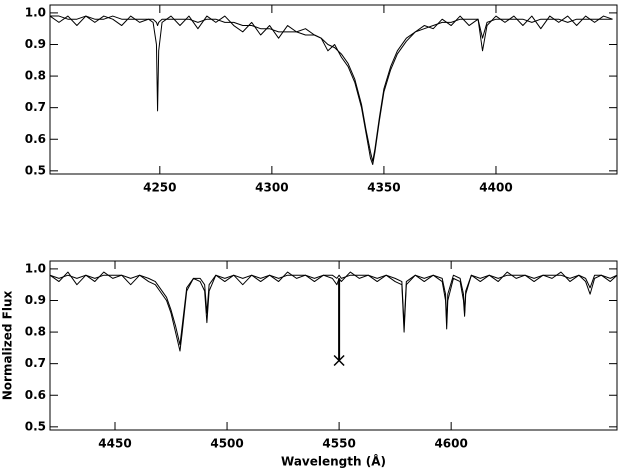 Image resolution: width=621 pixels, height=472 pixels. What do you see at coordinates (333, 461) in the screenshot?
I see `x-axis-label: Wavelength (Å)` at bounding box center [333, 461].